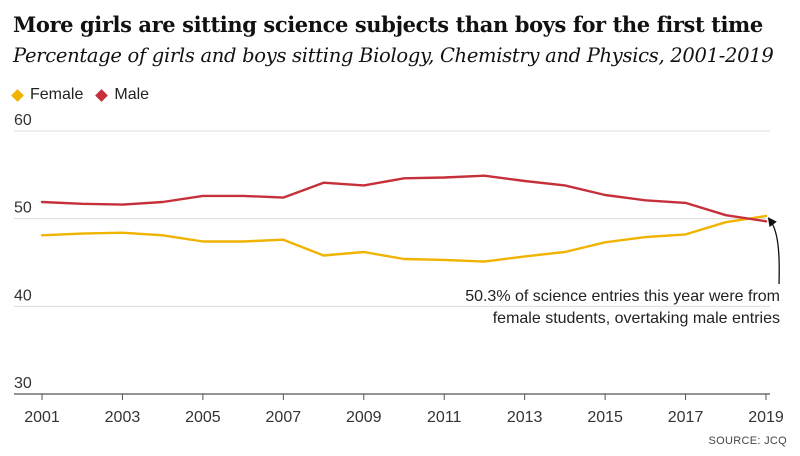 Image resolution: width=800 pixels, height=456 pixels. Describe the element at coordinates (23, 120) in the screenshot. I see `y-tick-label-60: 60` at that location.